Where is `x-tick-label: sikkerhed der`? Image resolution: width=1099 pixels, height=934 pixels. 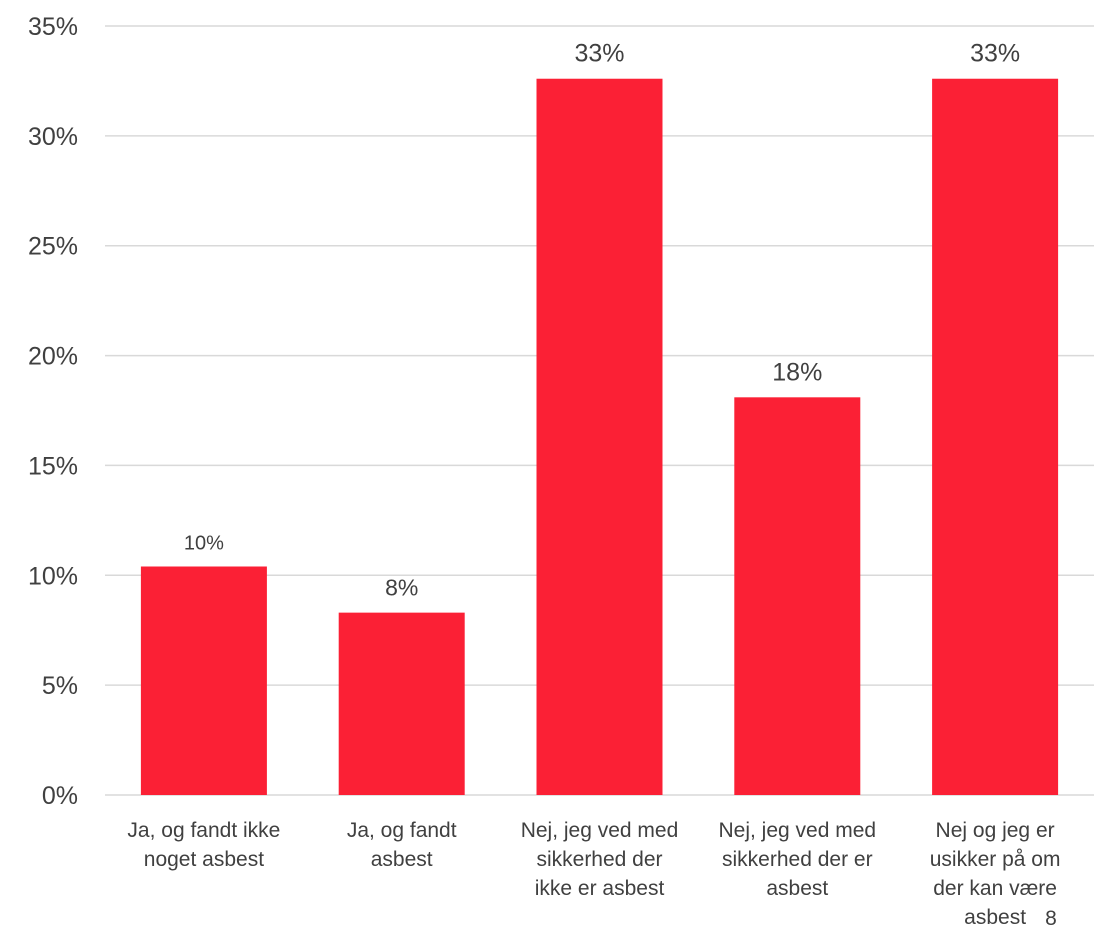 x-tick-label: sikkerhed der is located at coordinates (599, 859).